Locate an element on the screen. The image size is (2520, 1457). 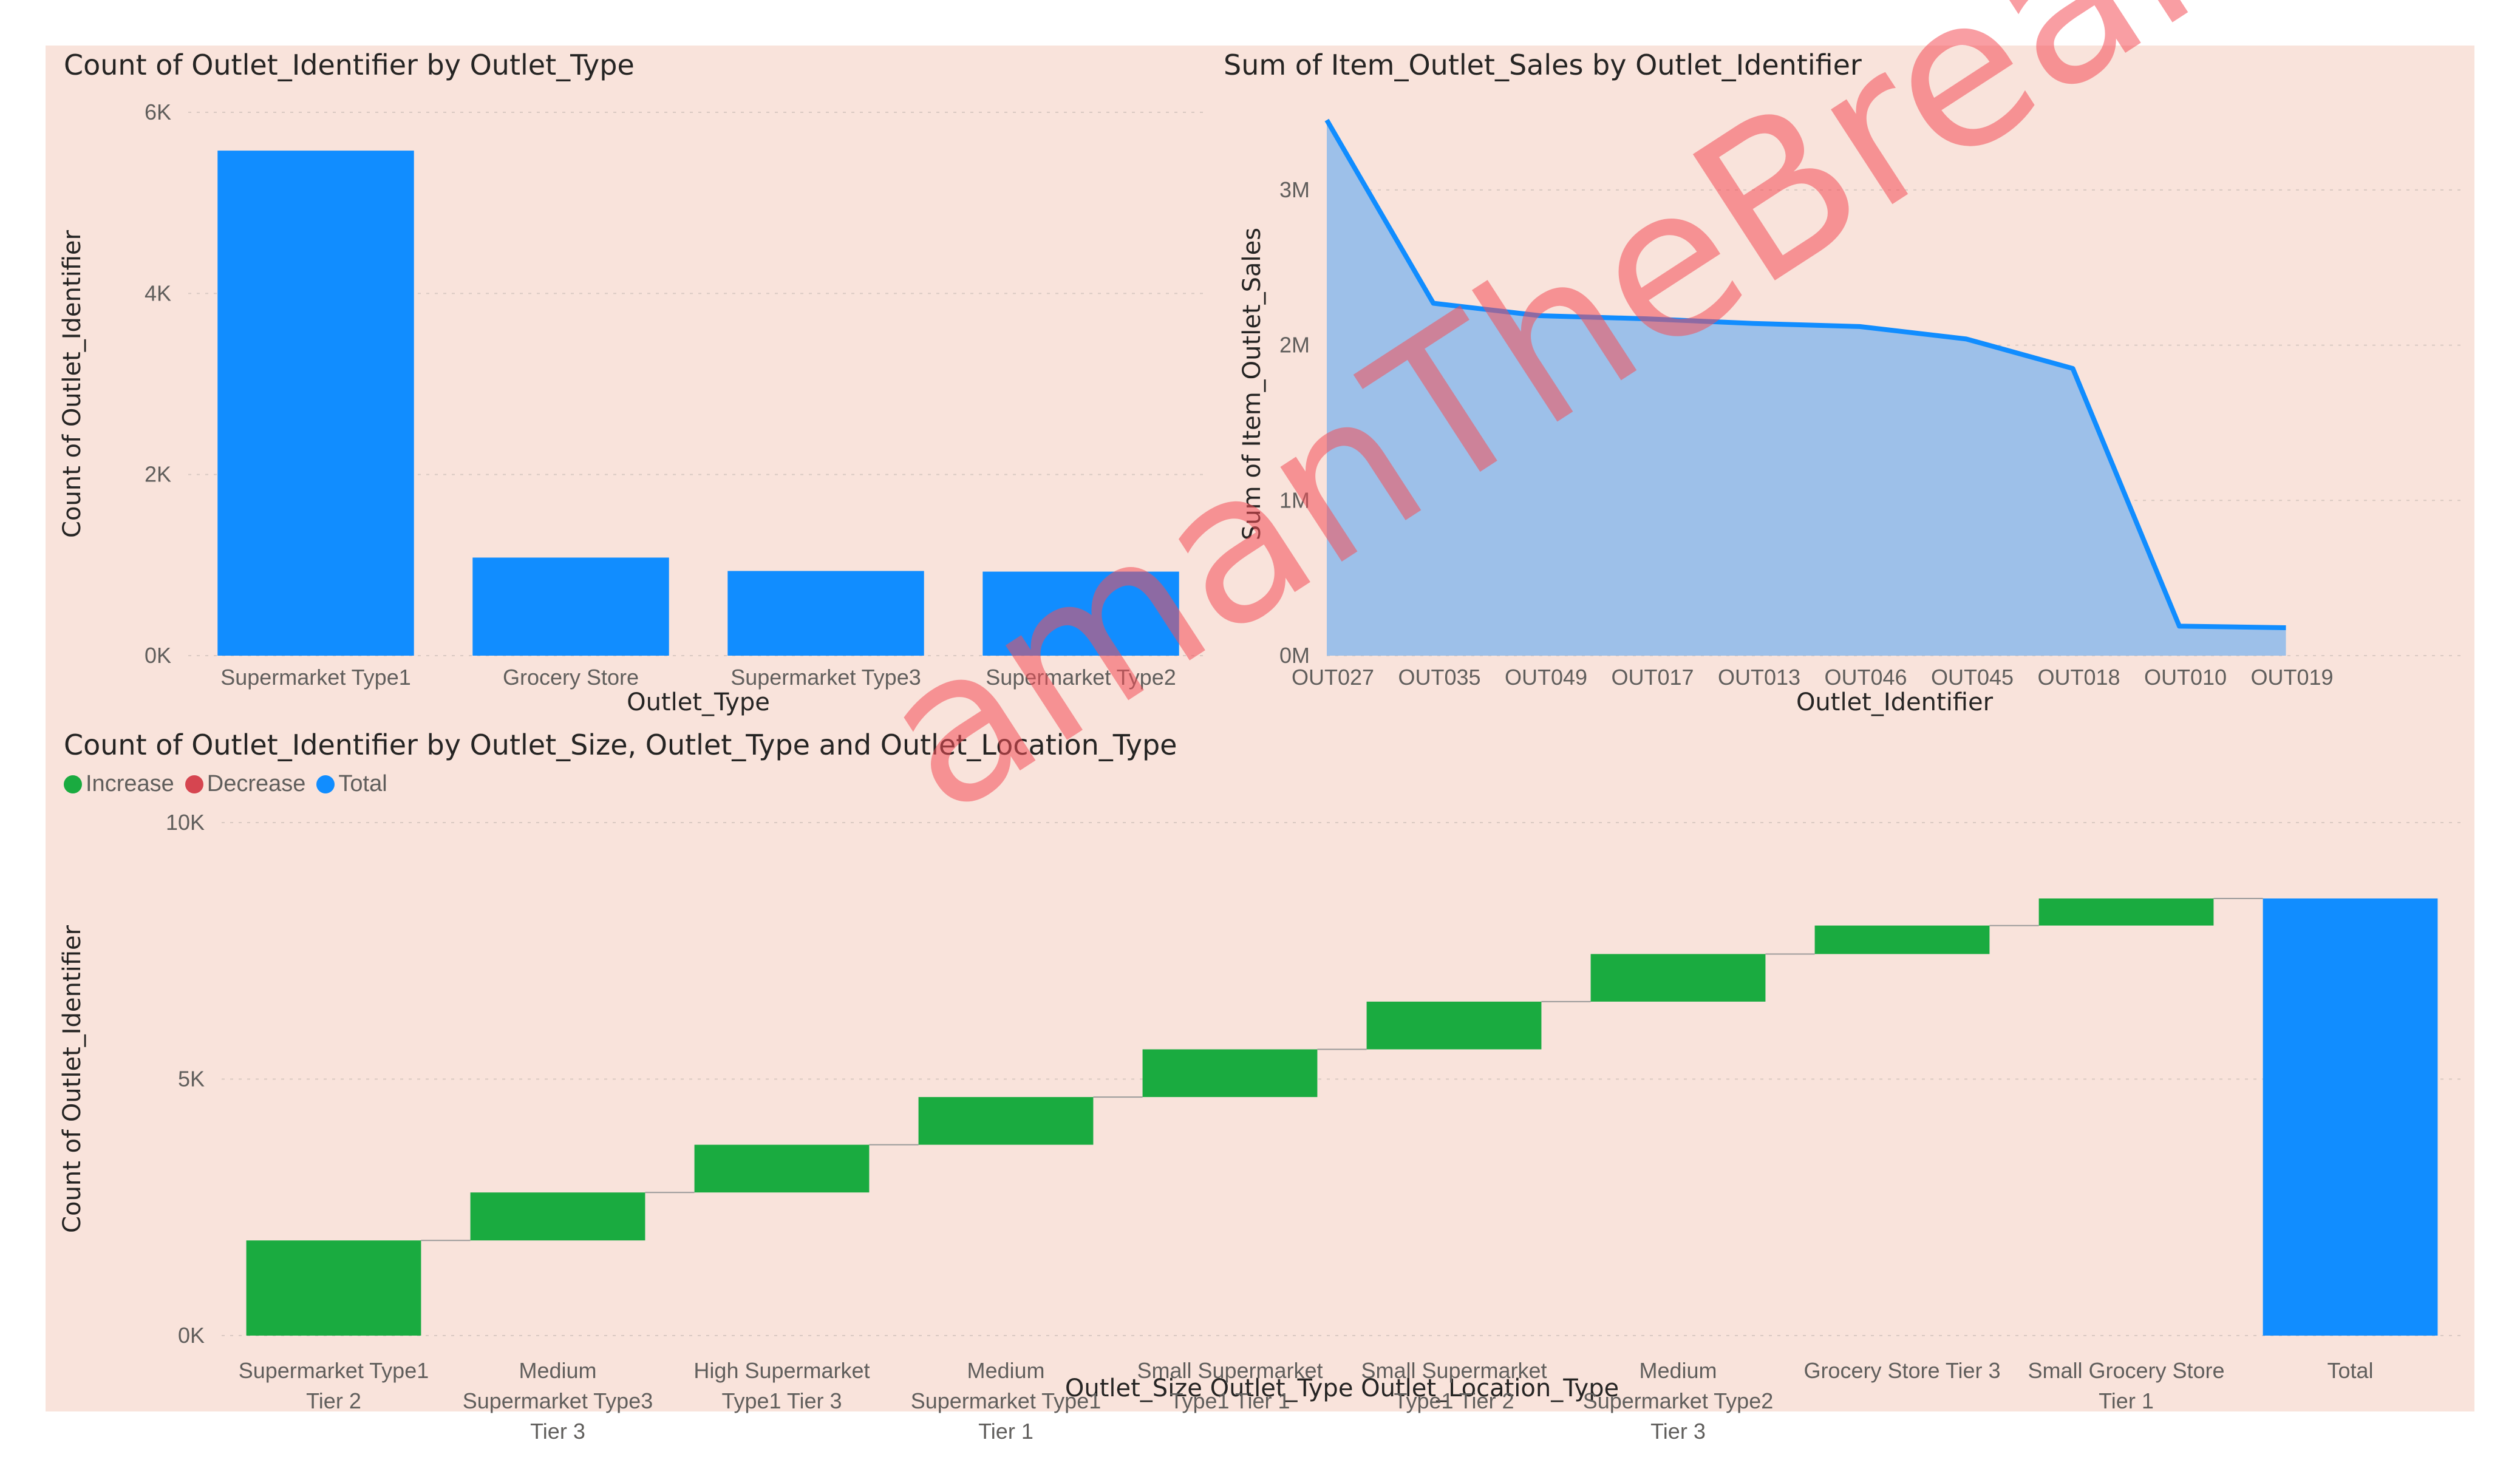
legend-label: Decrease is located at coordinates (256, 783).